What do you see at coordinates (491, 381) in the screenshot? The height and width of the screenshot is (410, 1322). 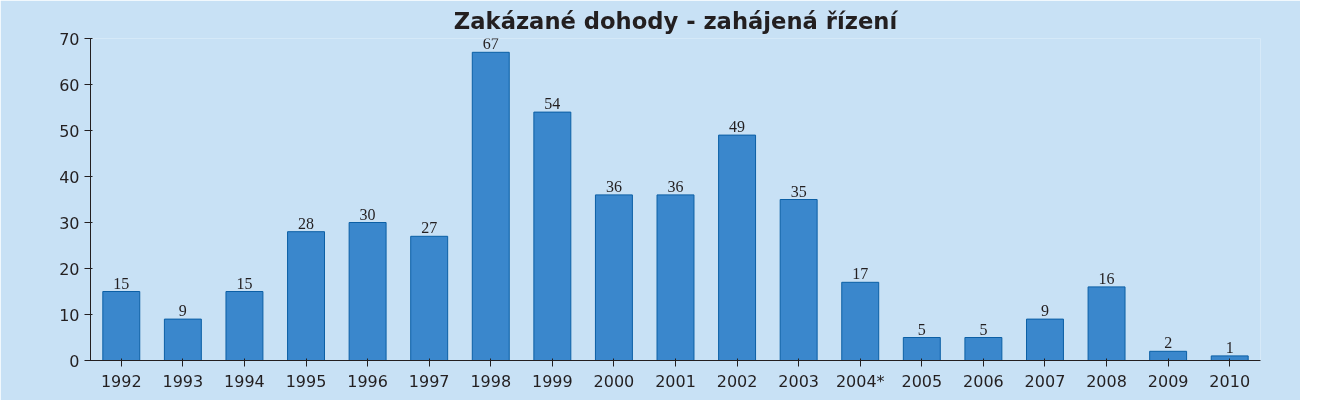 I see `x-tick-label: 1998` at bounding box center [491, 381].